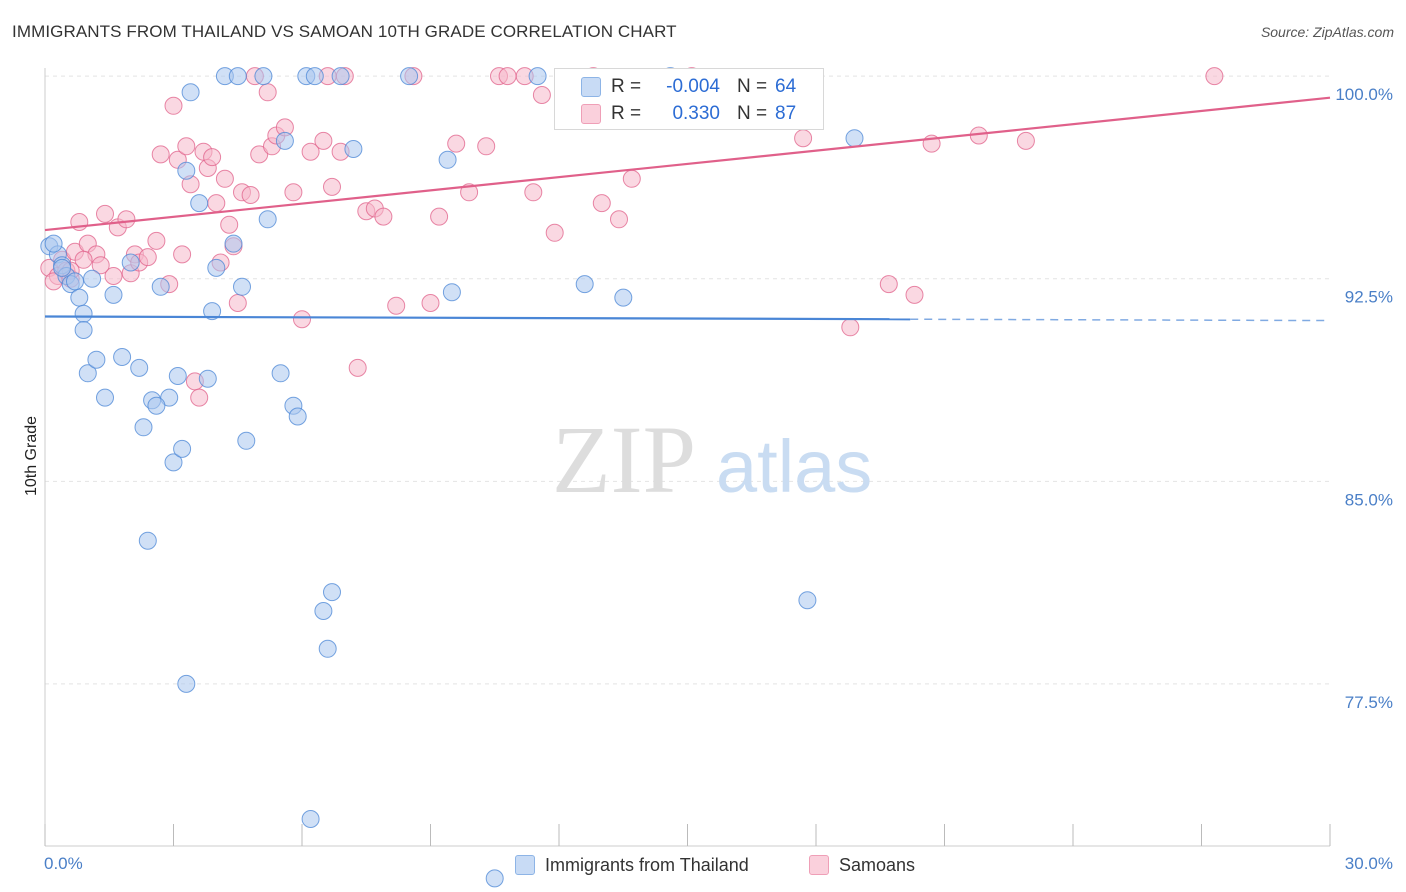 Image resolution: width=1406 pixels, height=892 pixels. What do you see at coordinates (786, 86) in the screenshot?
I see `stats-n-value: 64` at bounding box center [786, 86].